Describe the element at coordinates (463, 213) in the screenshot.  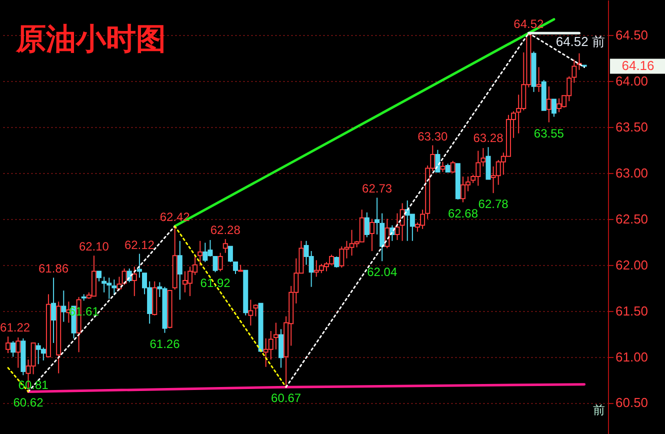
I see `annotation: 62.68` at that location.